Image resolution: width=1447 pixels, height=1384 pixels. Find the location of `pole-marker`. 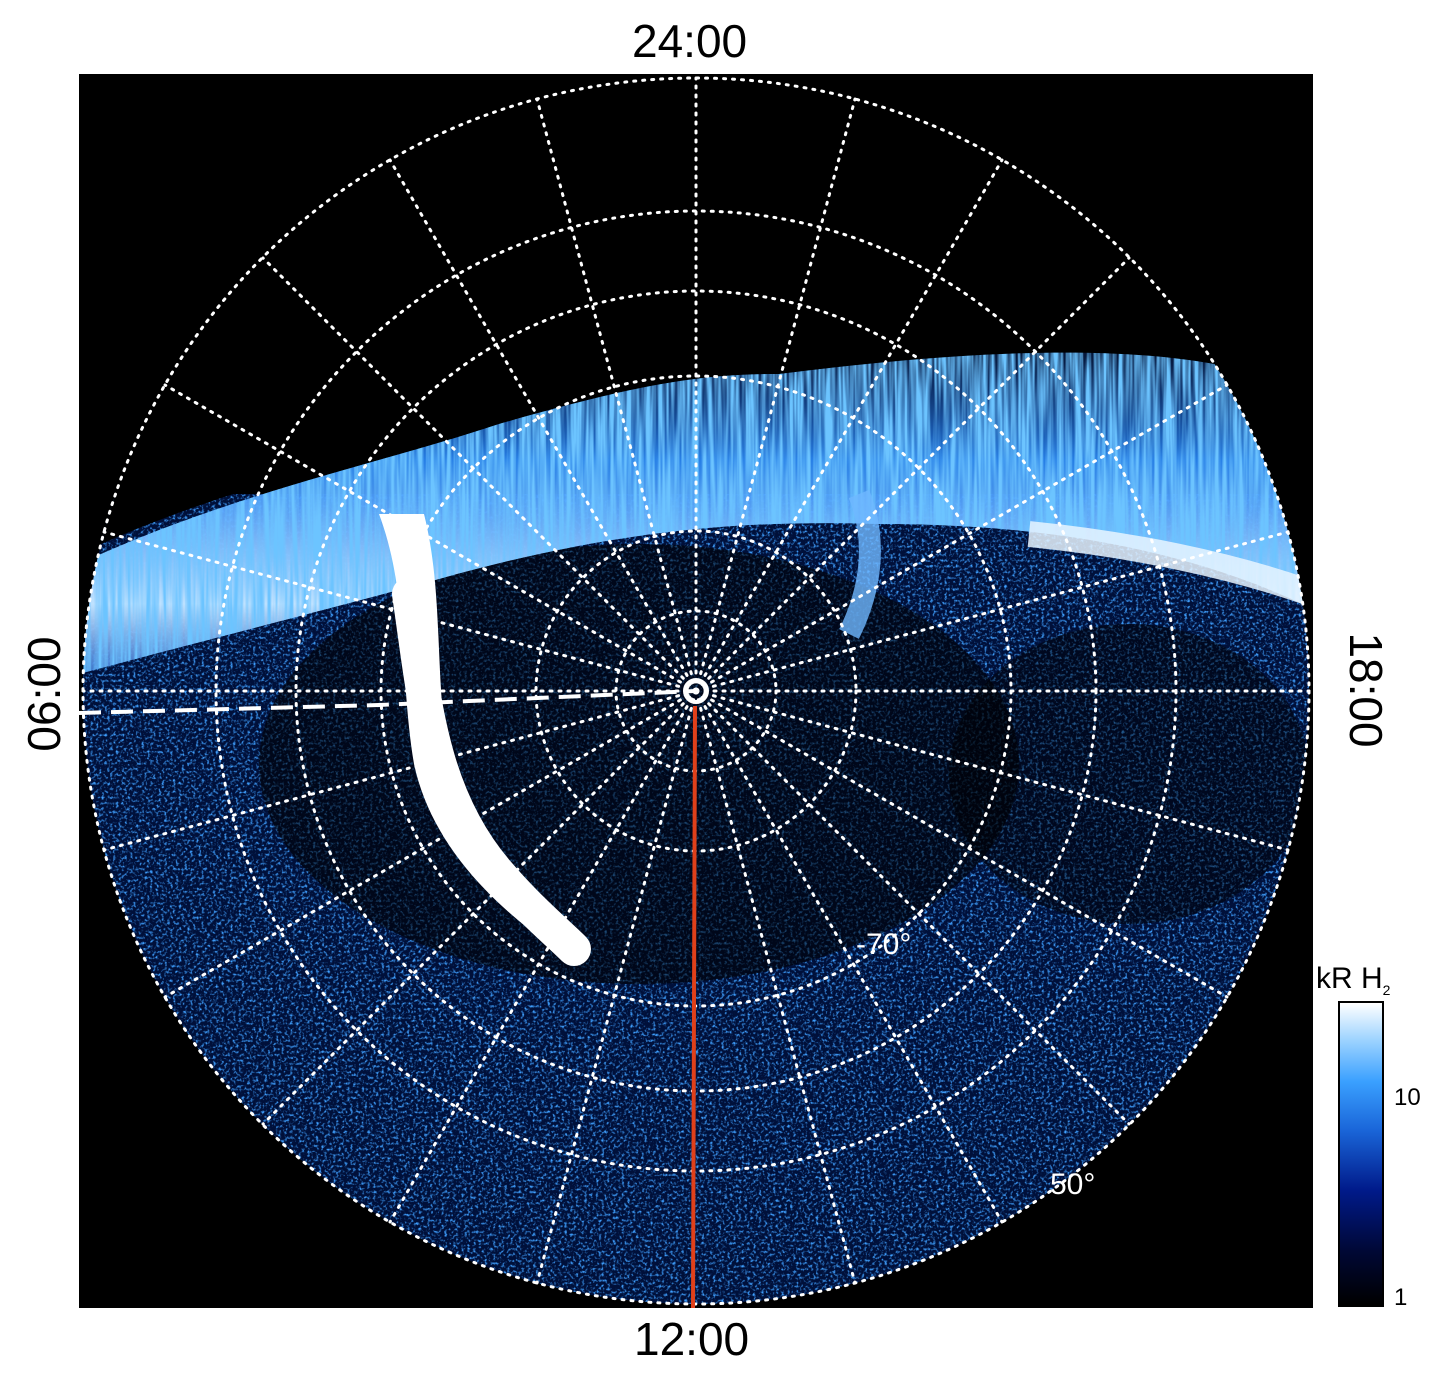

pole-marker is located at coordinates (696, 691).